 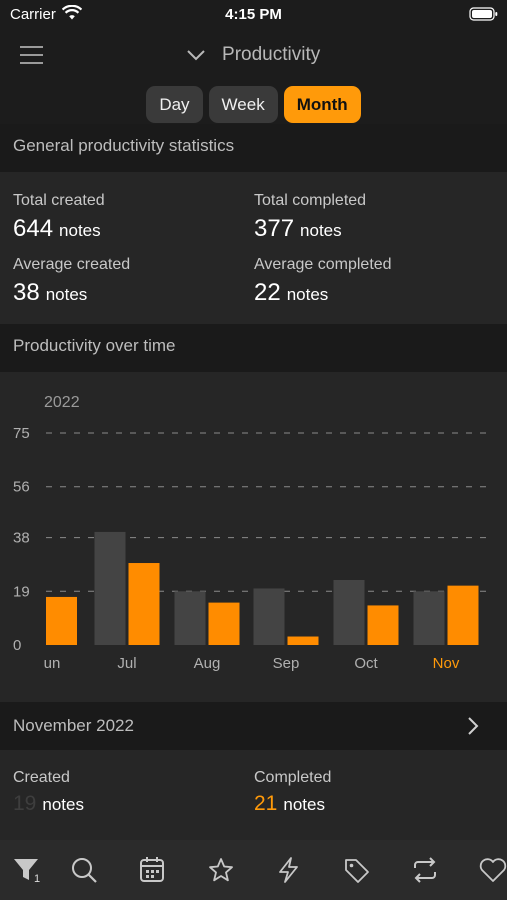 What do you see at coordinates (446, 663) in the screenshot?
I see `x-tick-label: Nov` at bounding box center [446, 663].